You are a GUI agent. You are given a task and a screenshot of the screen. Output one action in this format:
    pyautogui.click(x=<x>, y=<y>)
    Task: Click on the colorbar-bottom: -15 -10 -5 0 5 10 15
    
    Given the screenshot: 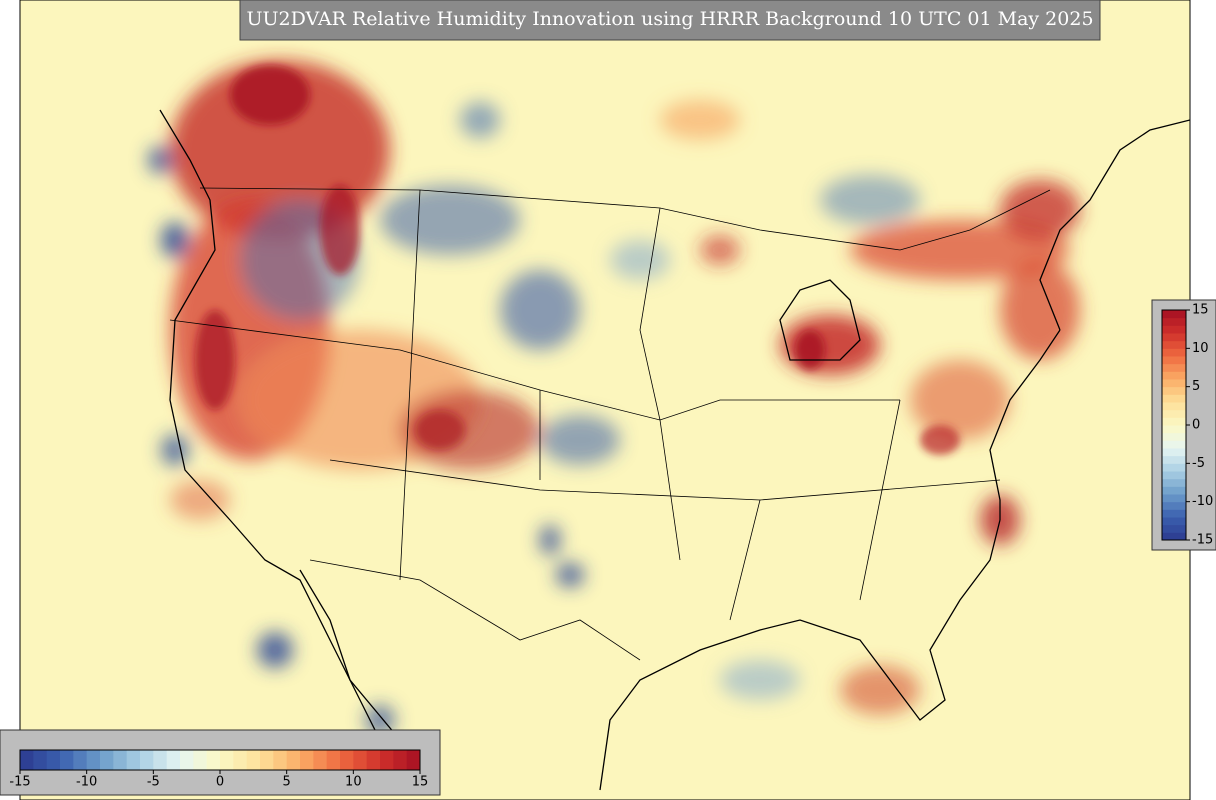 What is the action you would take?
    pyautogui.click(x=219, y=769)
    